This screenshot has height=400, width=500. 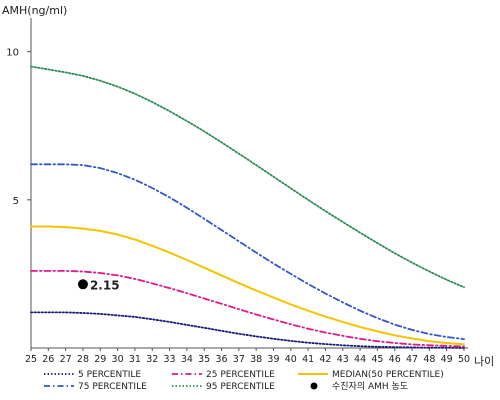 I want to click on x-tick-label: 29, so click(x=100, y=359).